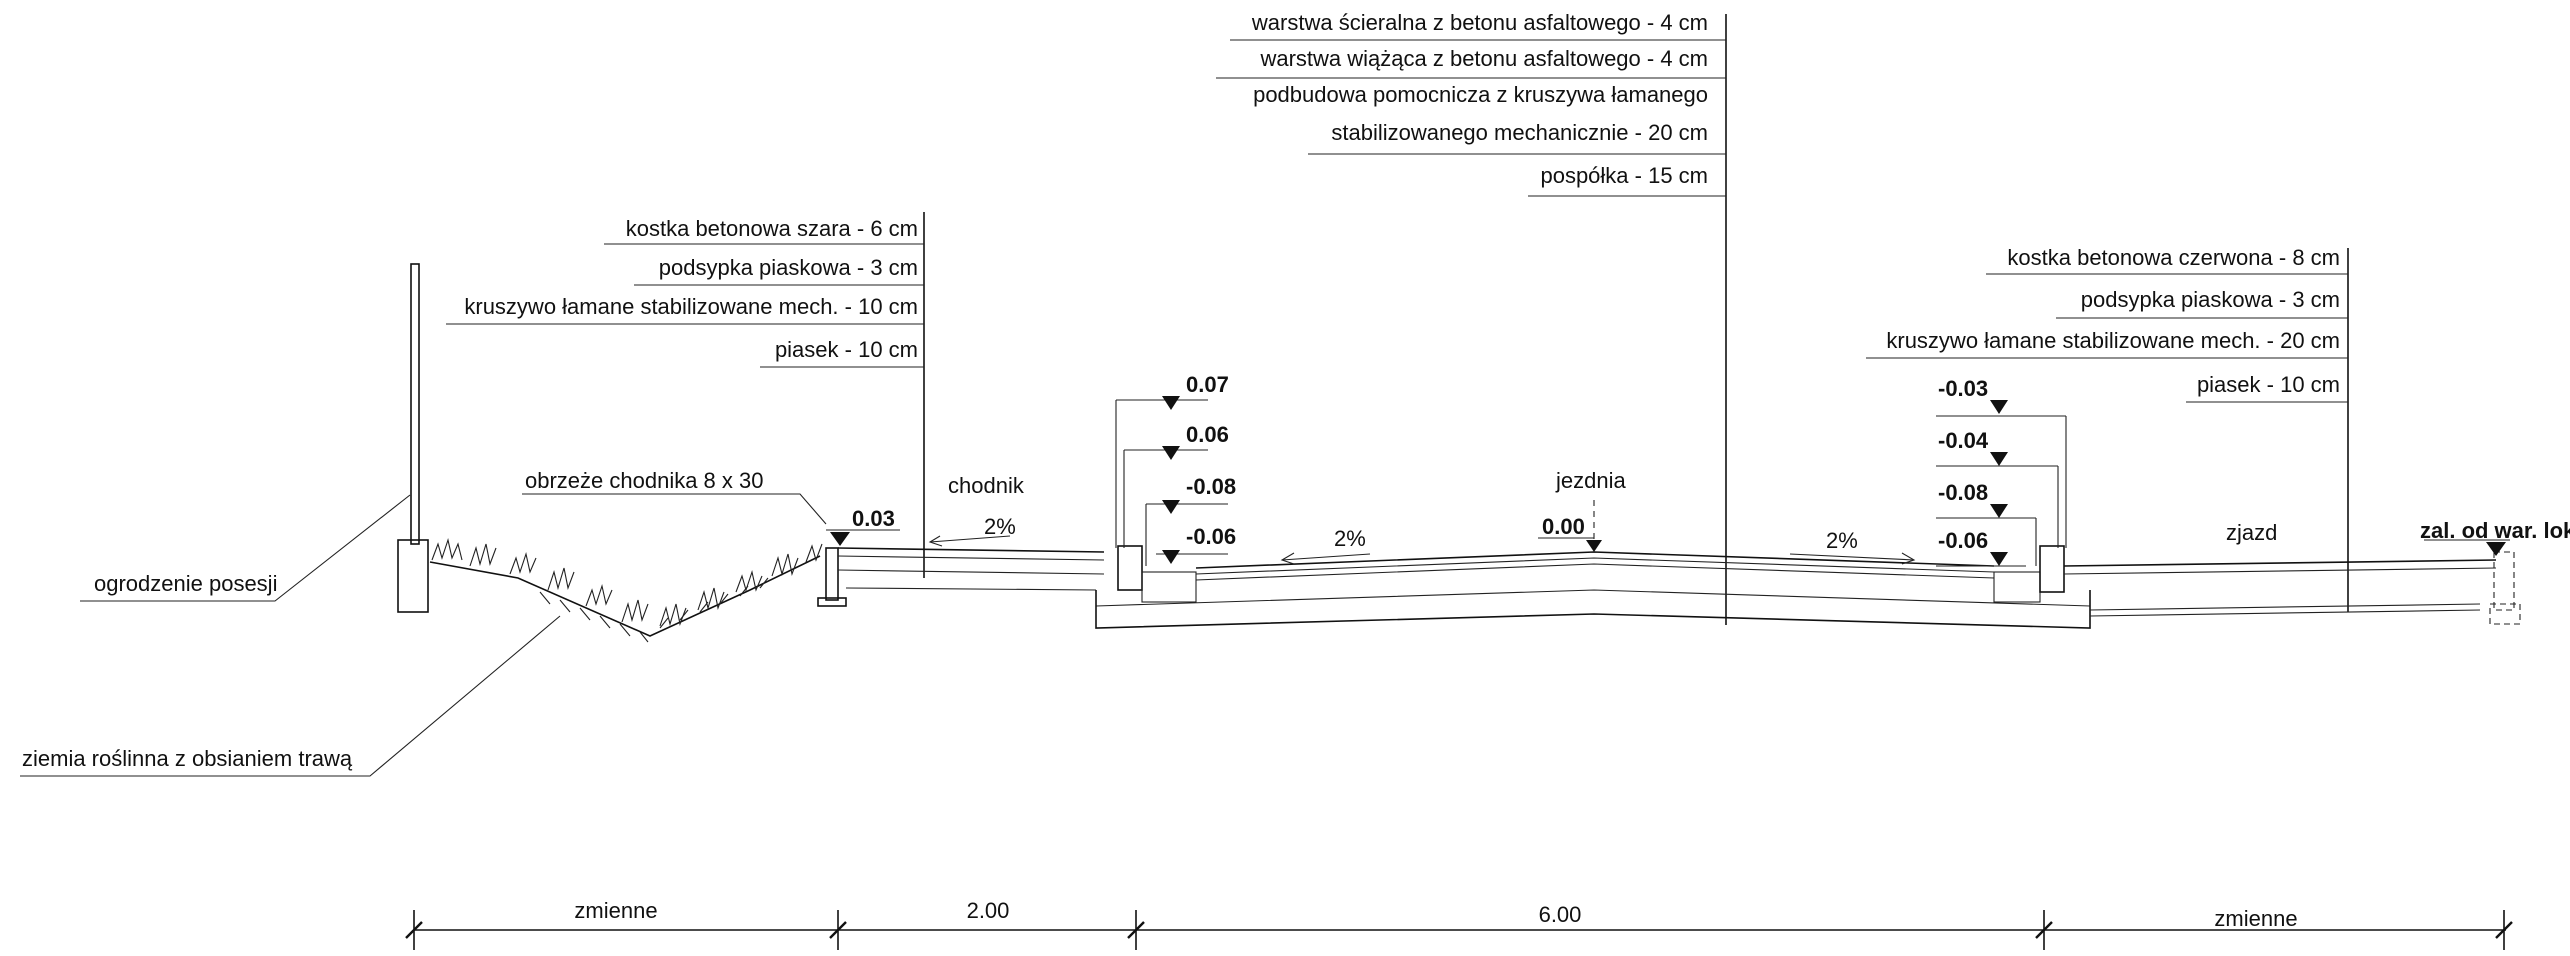 This screenshot has height=956, width=2570. Describe the element at coordinates (965, 532) in the screenshot. I see `sidewalk-structure: chodnik 2% 0.03` at that location.